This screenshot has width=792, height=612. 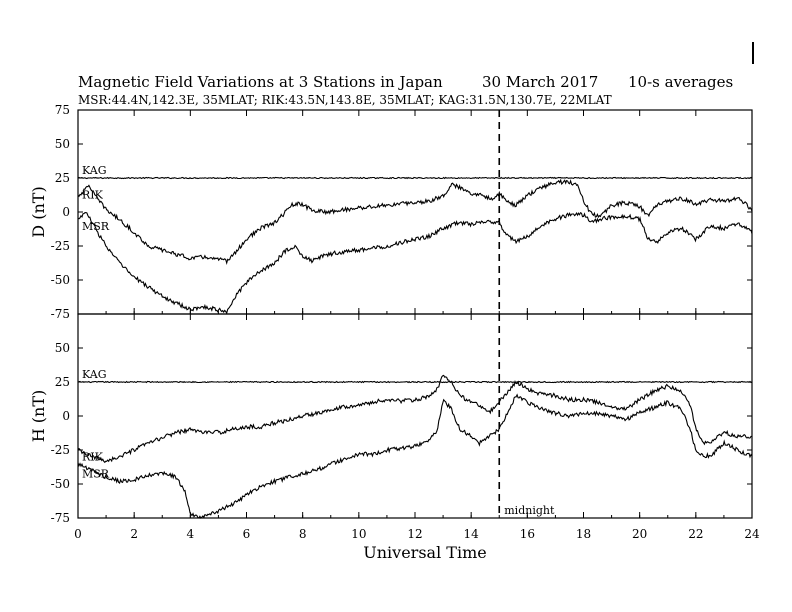 What do you see at coordinates (38, 416) in the screenshot?
I see `y-axis-title: H (nT)` at bounding box center [38, 416].